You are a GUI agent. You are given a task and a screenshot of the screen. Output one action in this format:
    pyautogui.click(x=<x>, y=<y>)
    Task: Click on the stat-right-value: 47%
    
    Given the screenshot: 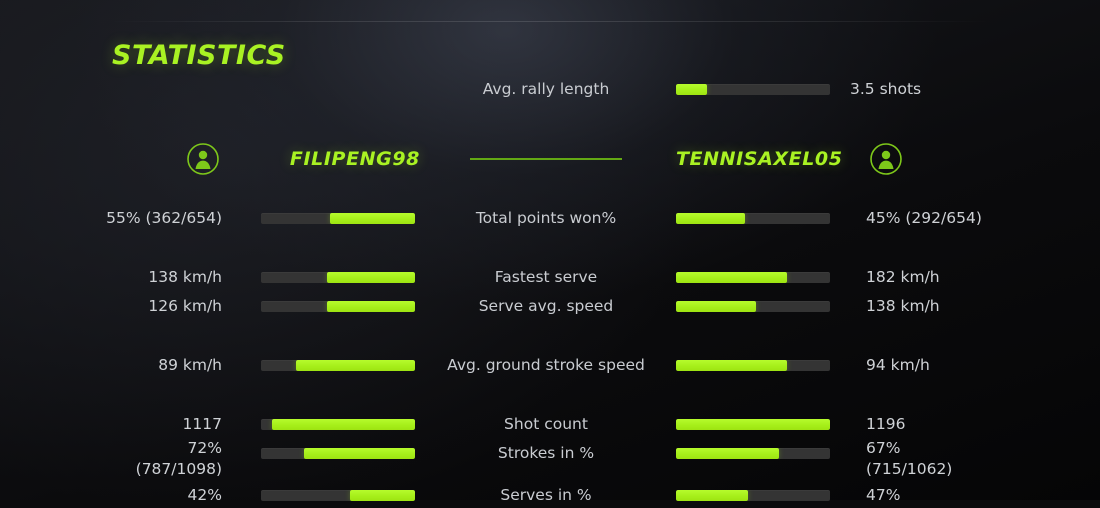 What is the action you would take?
    pyautogui.click(x=883, y=495)
    